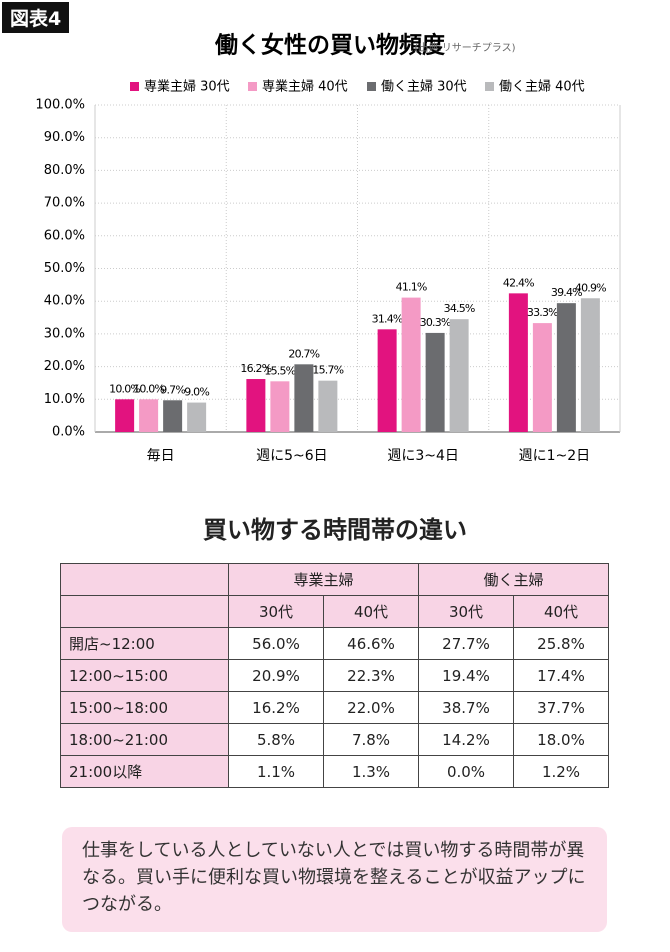  Describe the element at coordinates (466, 675) in the screenshot. I see `table-cell: 19.4%` at that location.